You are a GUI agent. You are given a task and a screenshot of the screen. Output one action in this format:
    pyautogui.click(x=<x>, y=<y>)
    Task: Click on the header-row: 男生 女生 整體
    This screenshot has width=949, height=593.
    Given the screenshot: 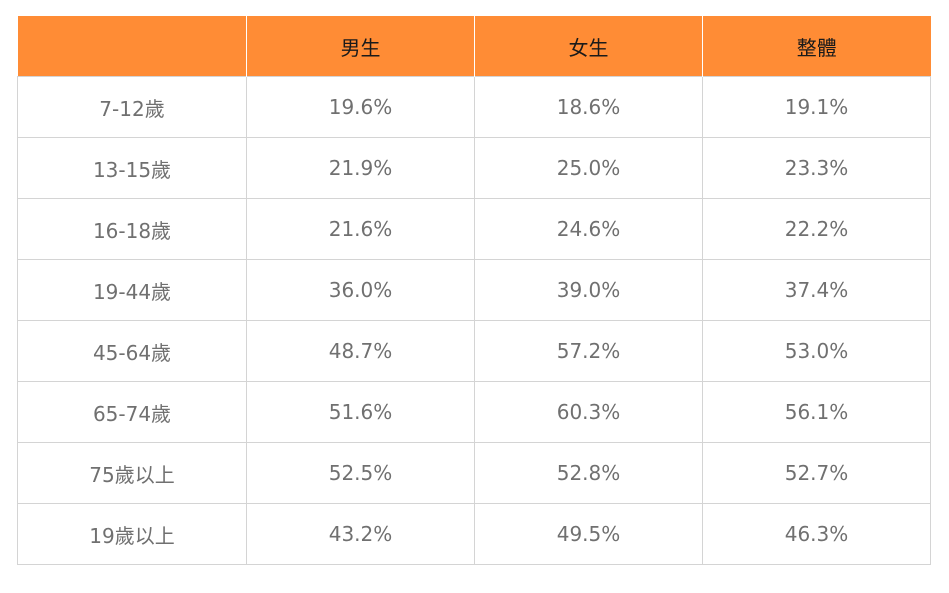 What is the action you would take?
    pyautogui.click(x=474, y=46)
    